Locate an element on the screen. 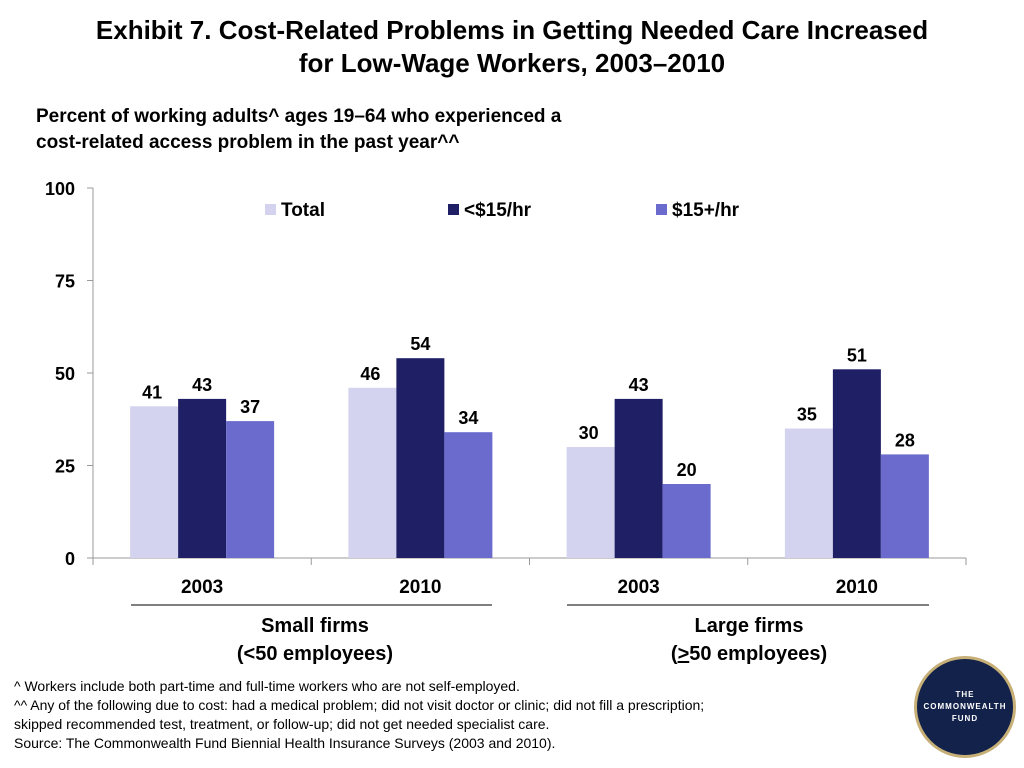 This screenshot has width=1024, height=768. y-tick-label: 25 is located at coordinates (65, 467).